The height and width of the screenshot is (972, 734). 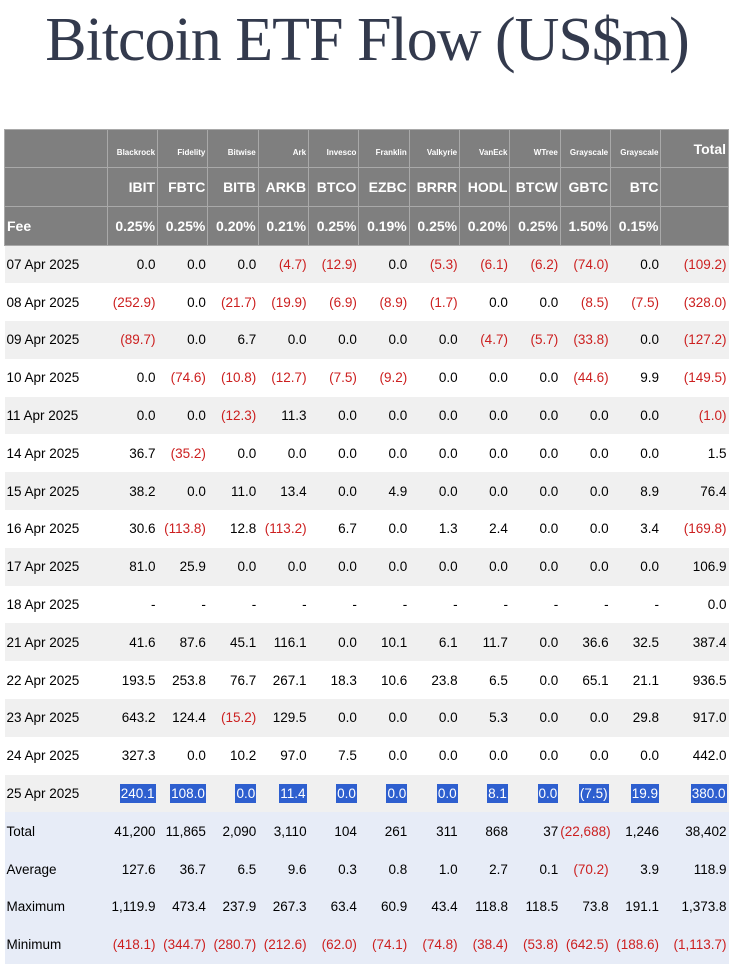 What do you see at coordinates (535, 187) in the screenshot?
I see `ticker-label: BTCW` at bounding box center [535, 187].